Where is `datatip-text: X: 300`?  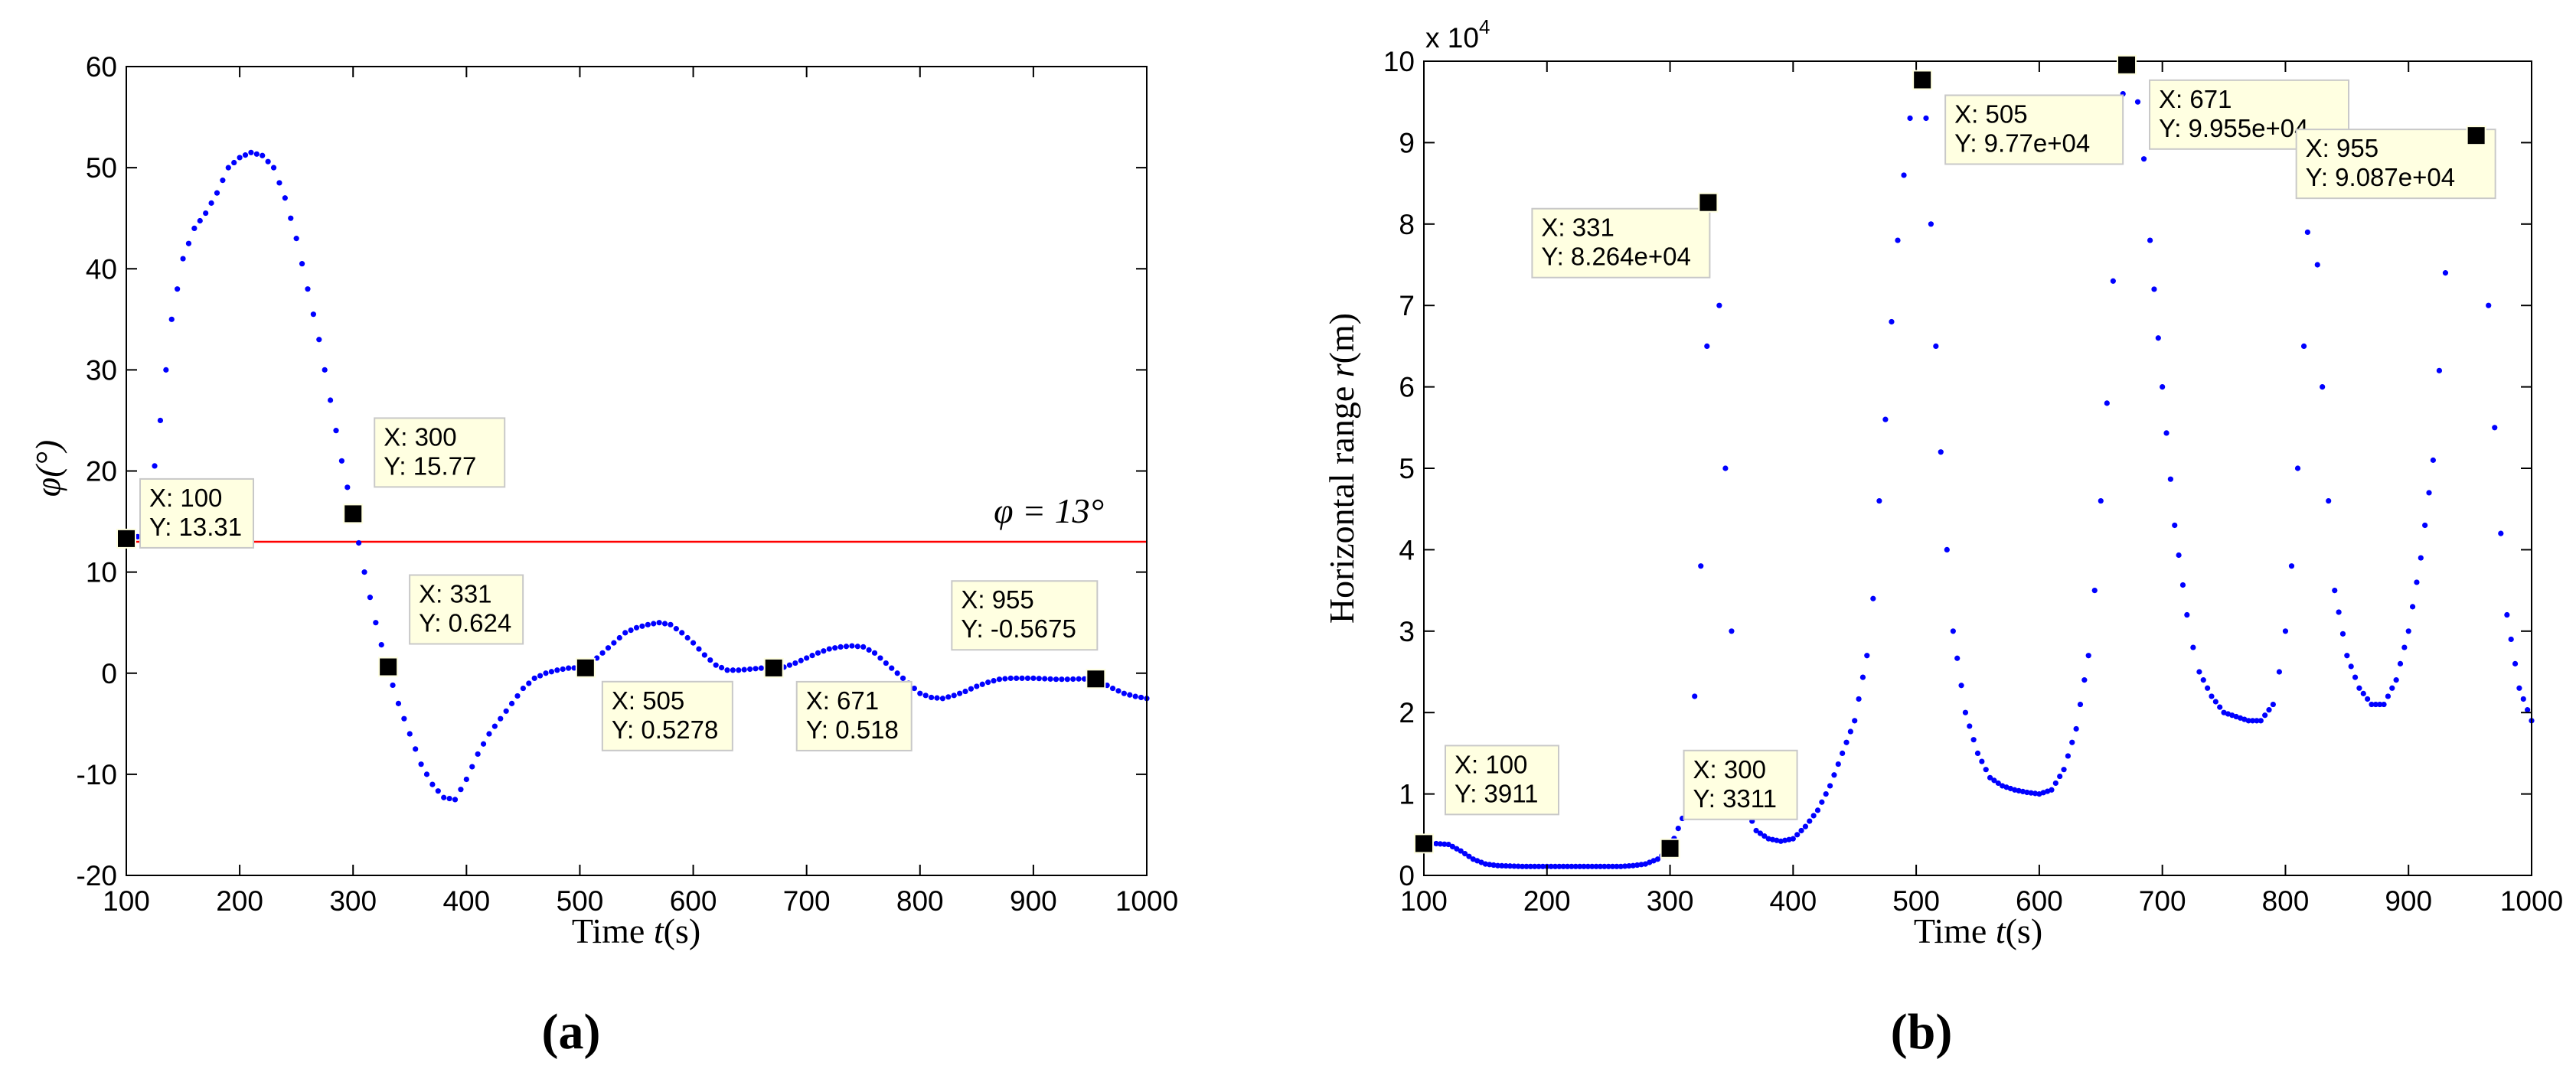
datatip-text: X: 300 is located at coordinates (420, 436).